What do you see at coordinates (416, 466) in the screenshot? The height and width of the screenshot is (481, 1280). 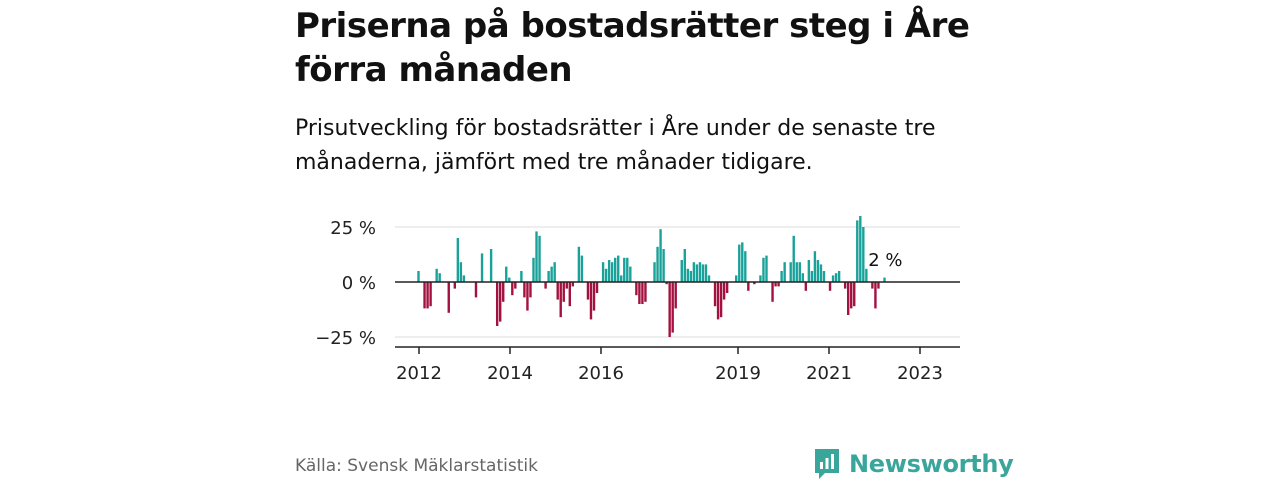 I see `source-note: Källa: Svensk Mäklarstatistik` at bounding box center [416, 466].